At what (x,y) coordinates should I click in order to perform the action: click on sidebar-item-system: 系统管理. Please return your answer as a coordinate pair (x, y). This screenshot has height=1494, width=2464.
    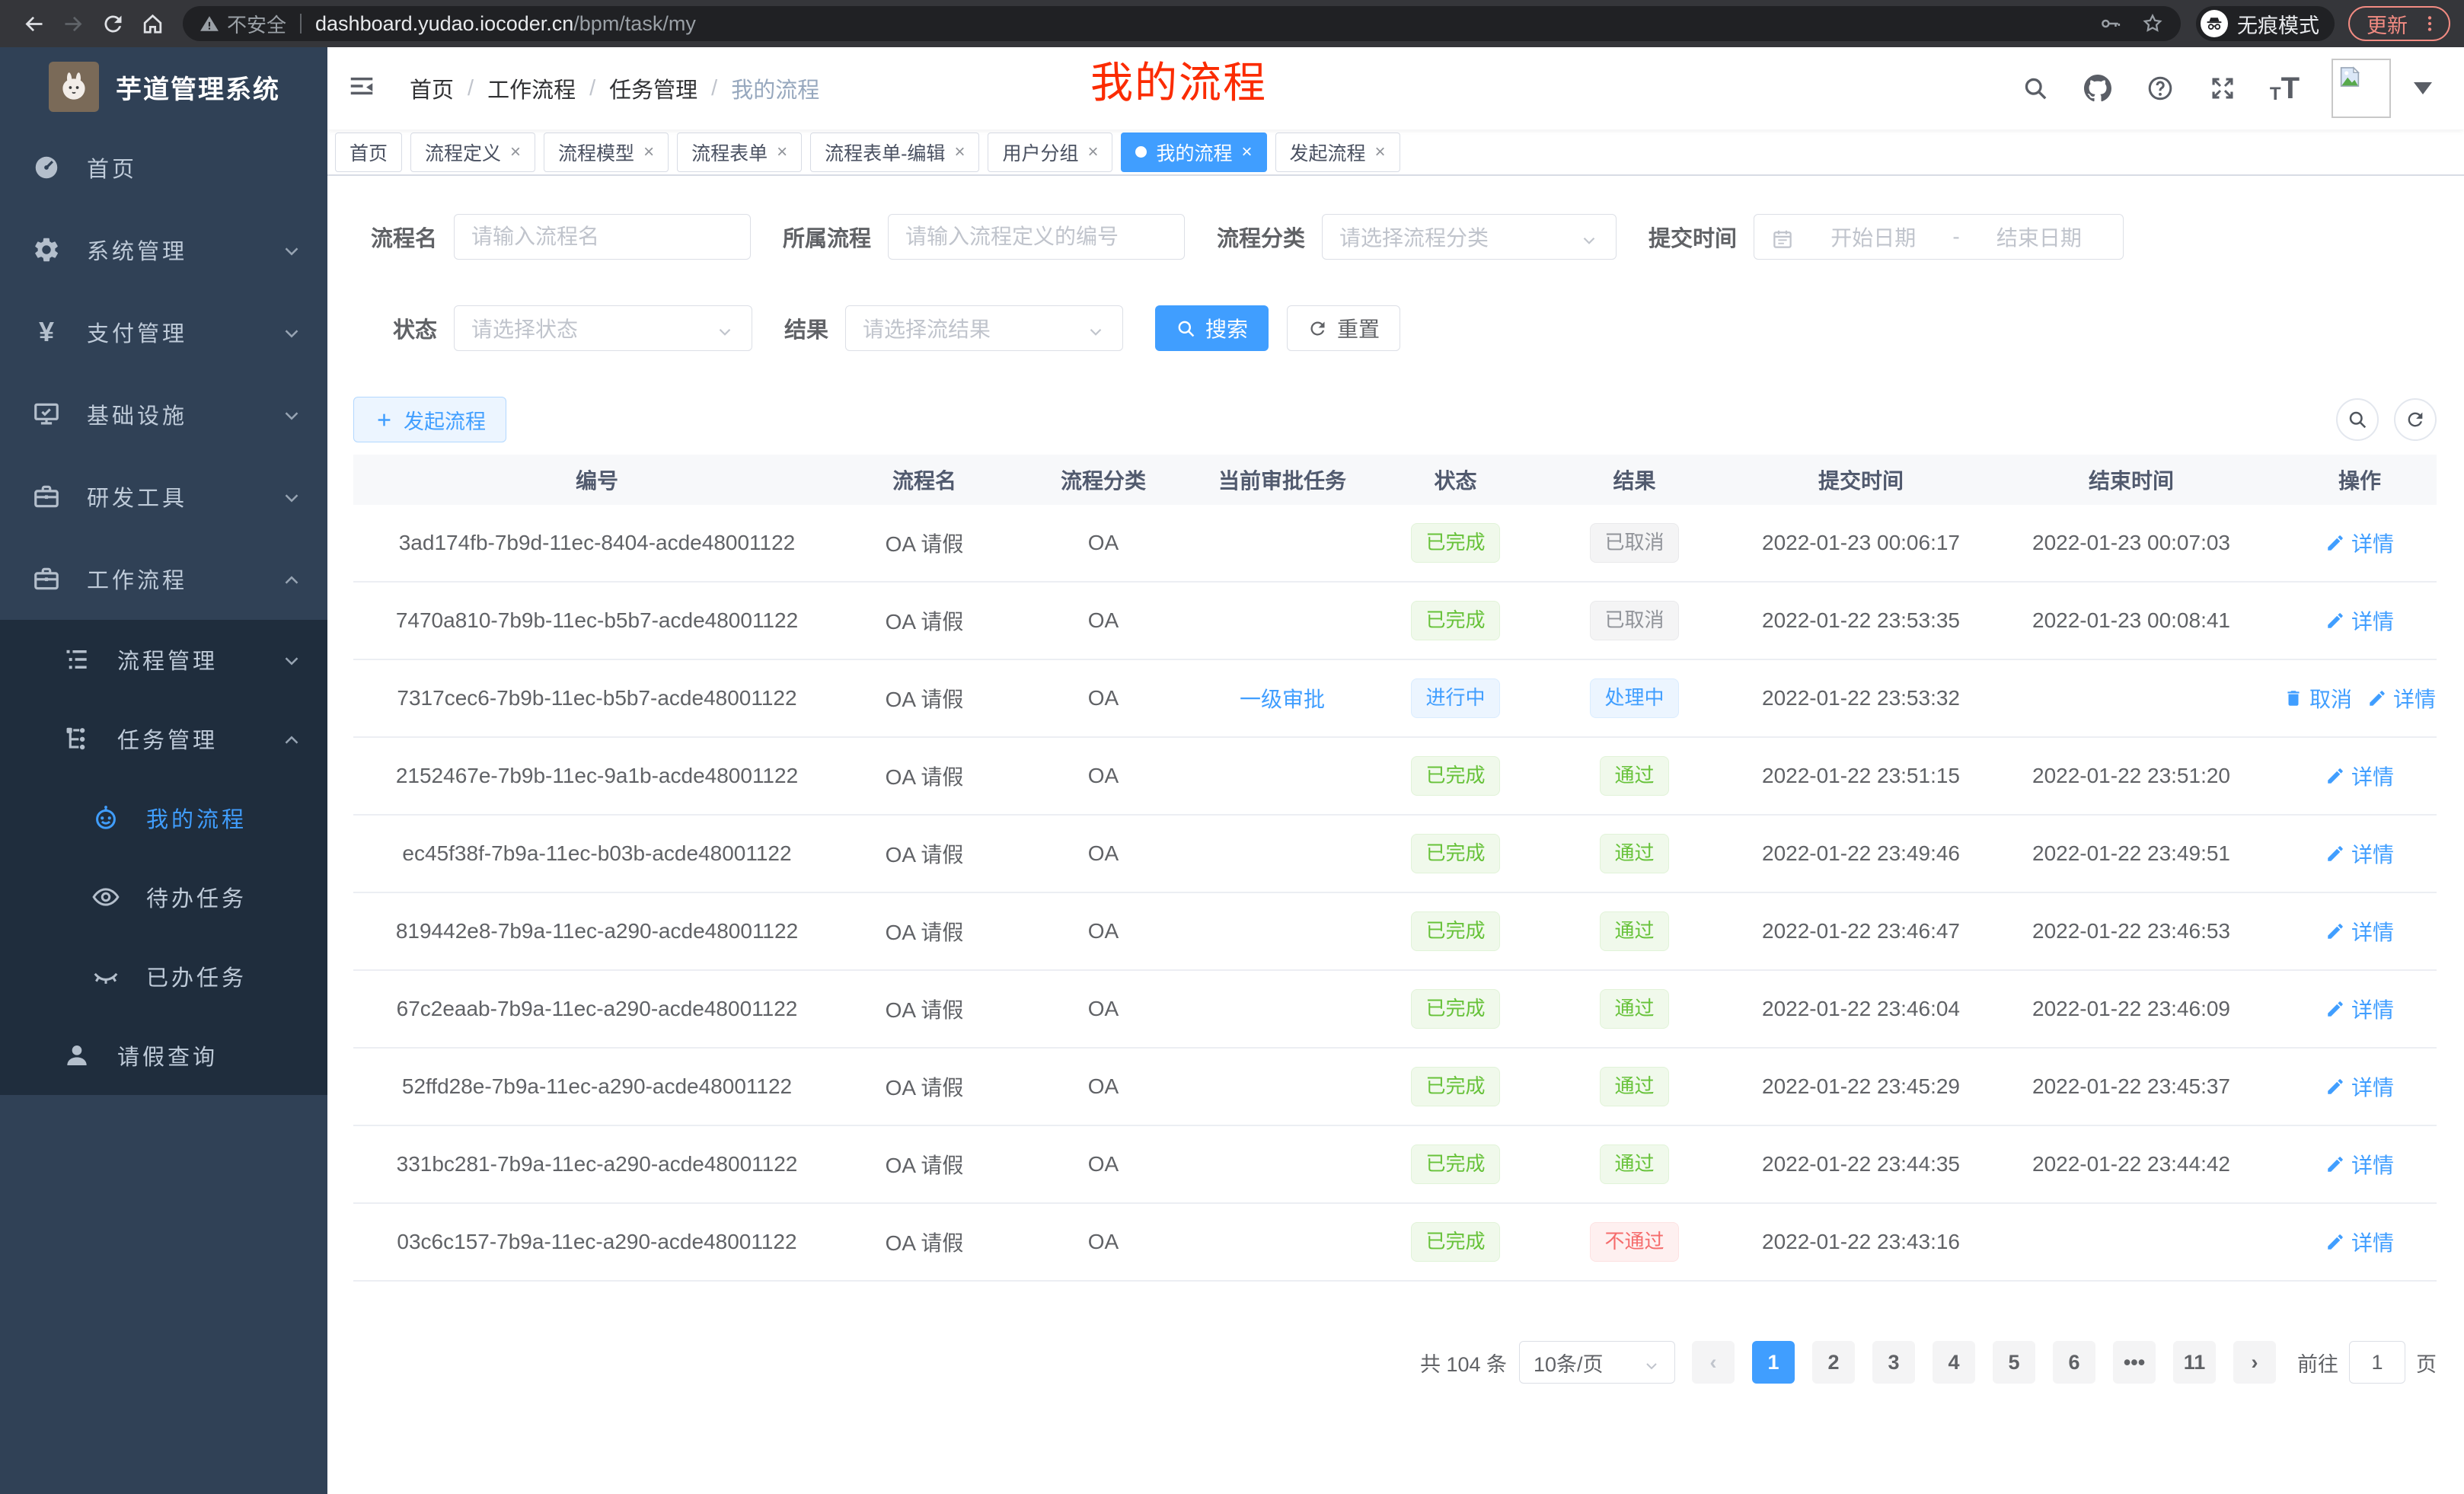
    Looking at the image, I should click on (163, 250).